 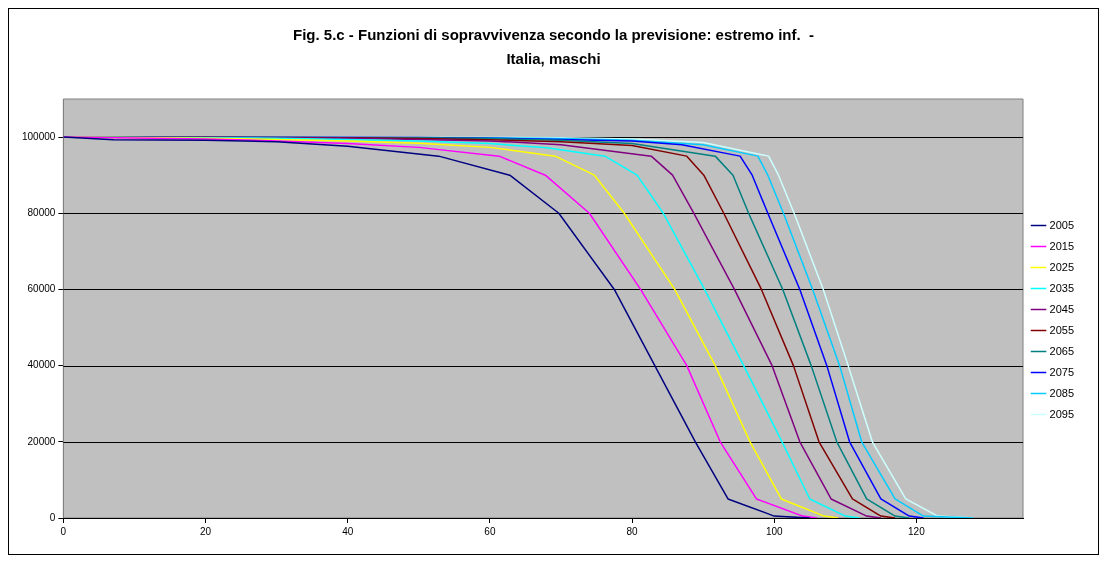 What do you see at coordinates (1062, 224) in the screenshot?
I see `legend-label: 2005` at bounding box center [1062, 224].